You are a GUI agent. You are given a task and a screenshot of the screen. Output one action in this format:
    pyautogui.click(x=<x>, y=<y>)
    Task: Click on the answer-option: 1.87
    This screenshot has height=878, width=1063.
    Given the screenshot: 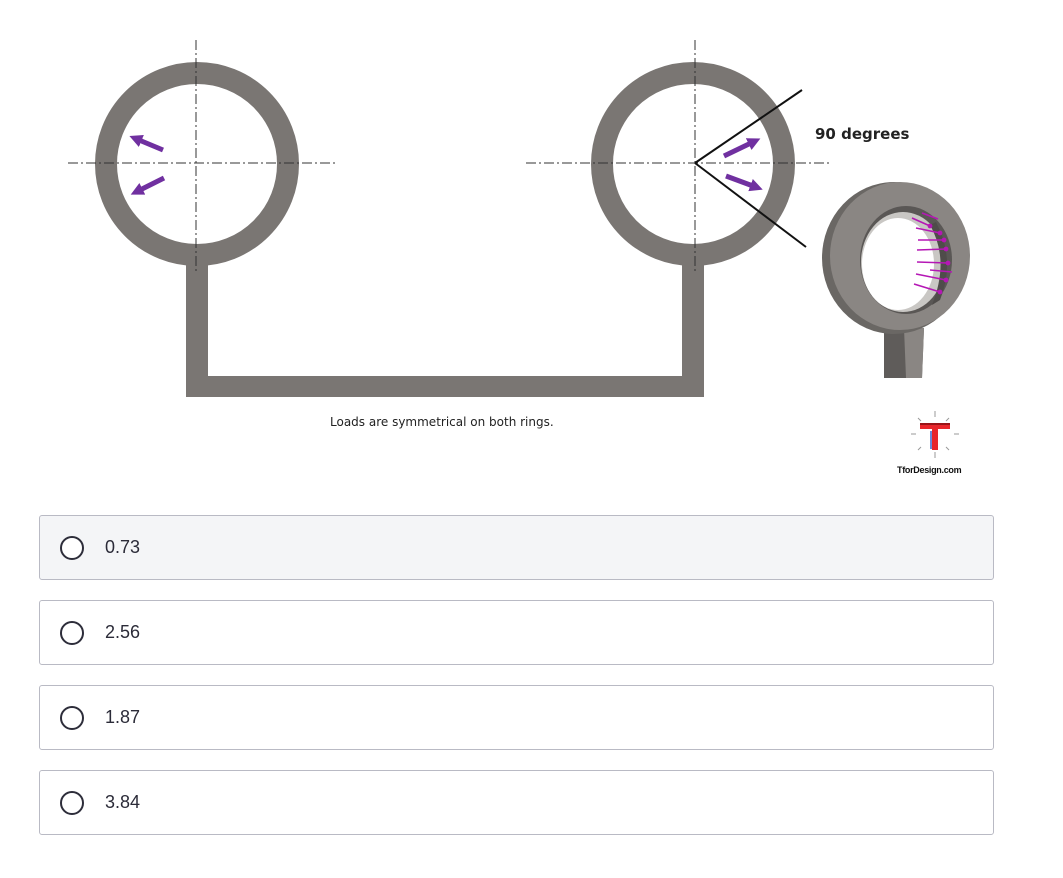 What is the action you would take?
    pyautogui.click(x=516, y=717)
    